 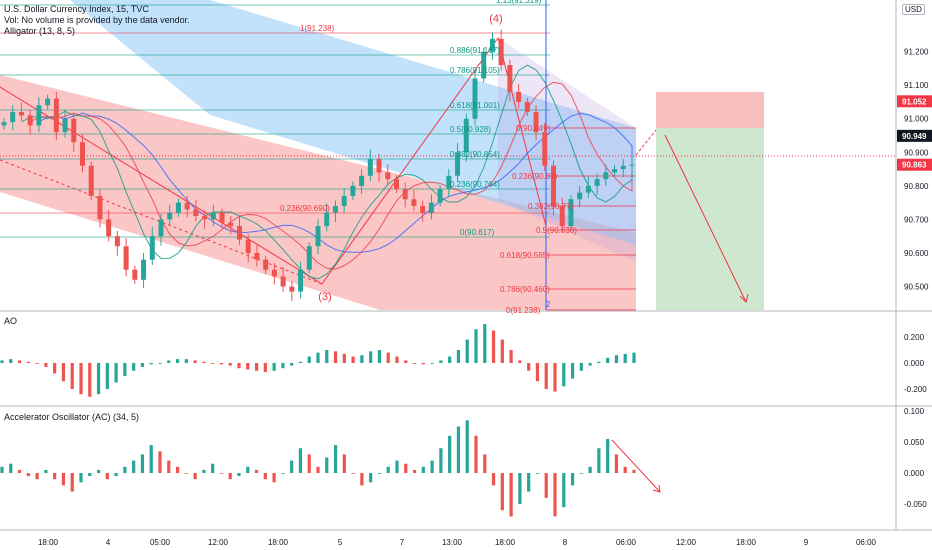 What do you see at coordinates (686, 542) in the screenshot?
I see `time-tick-11: 12:00` at bounding box center [686, 542].